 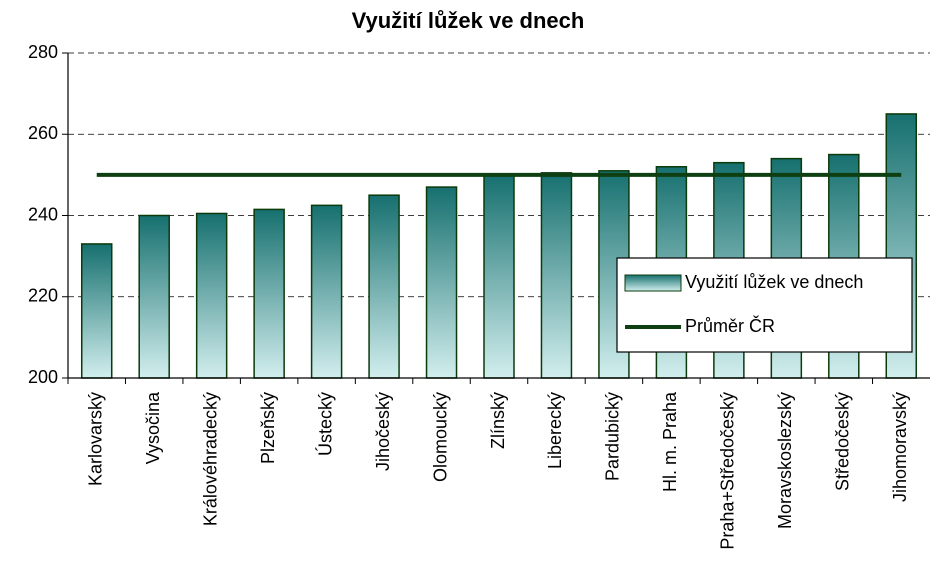 What do you see at coordinates (730, 325) in the screenshot?
I see `legend-label: Průměr ČR` at bounding box center [730, 325].